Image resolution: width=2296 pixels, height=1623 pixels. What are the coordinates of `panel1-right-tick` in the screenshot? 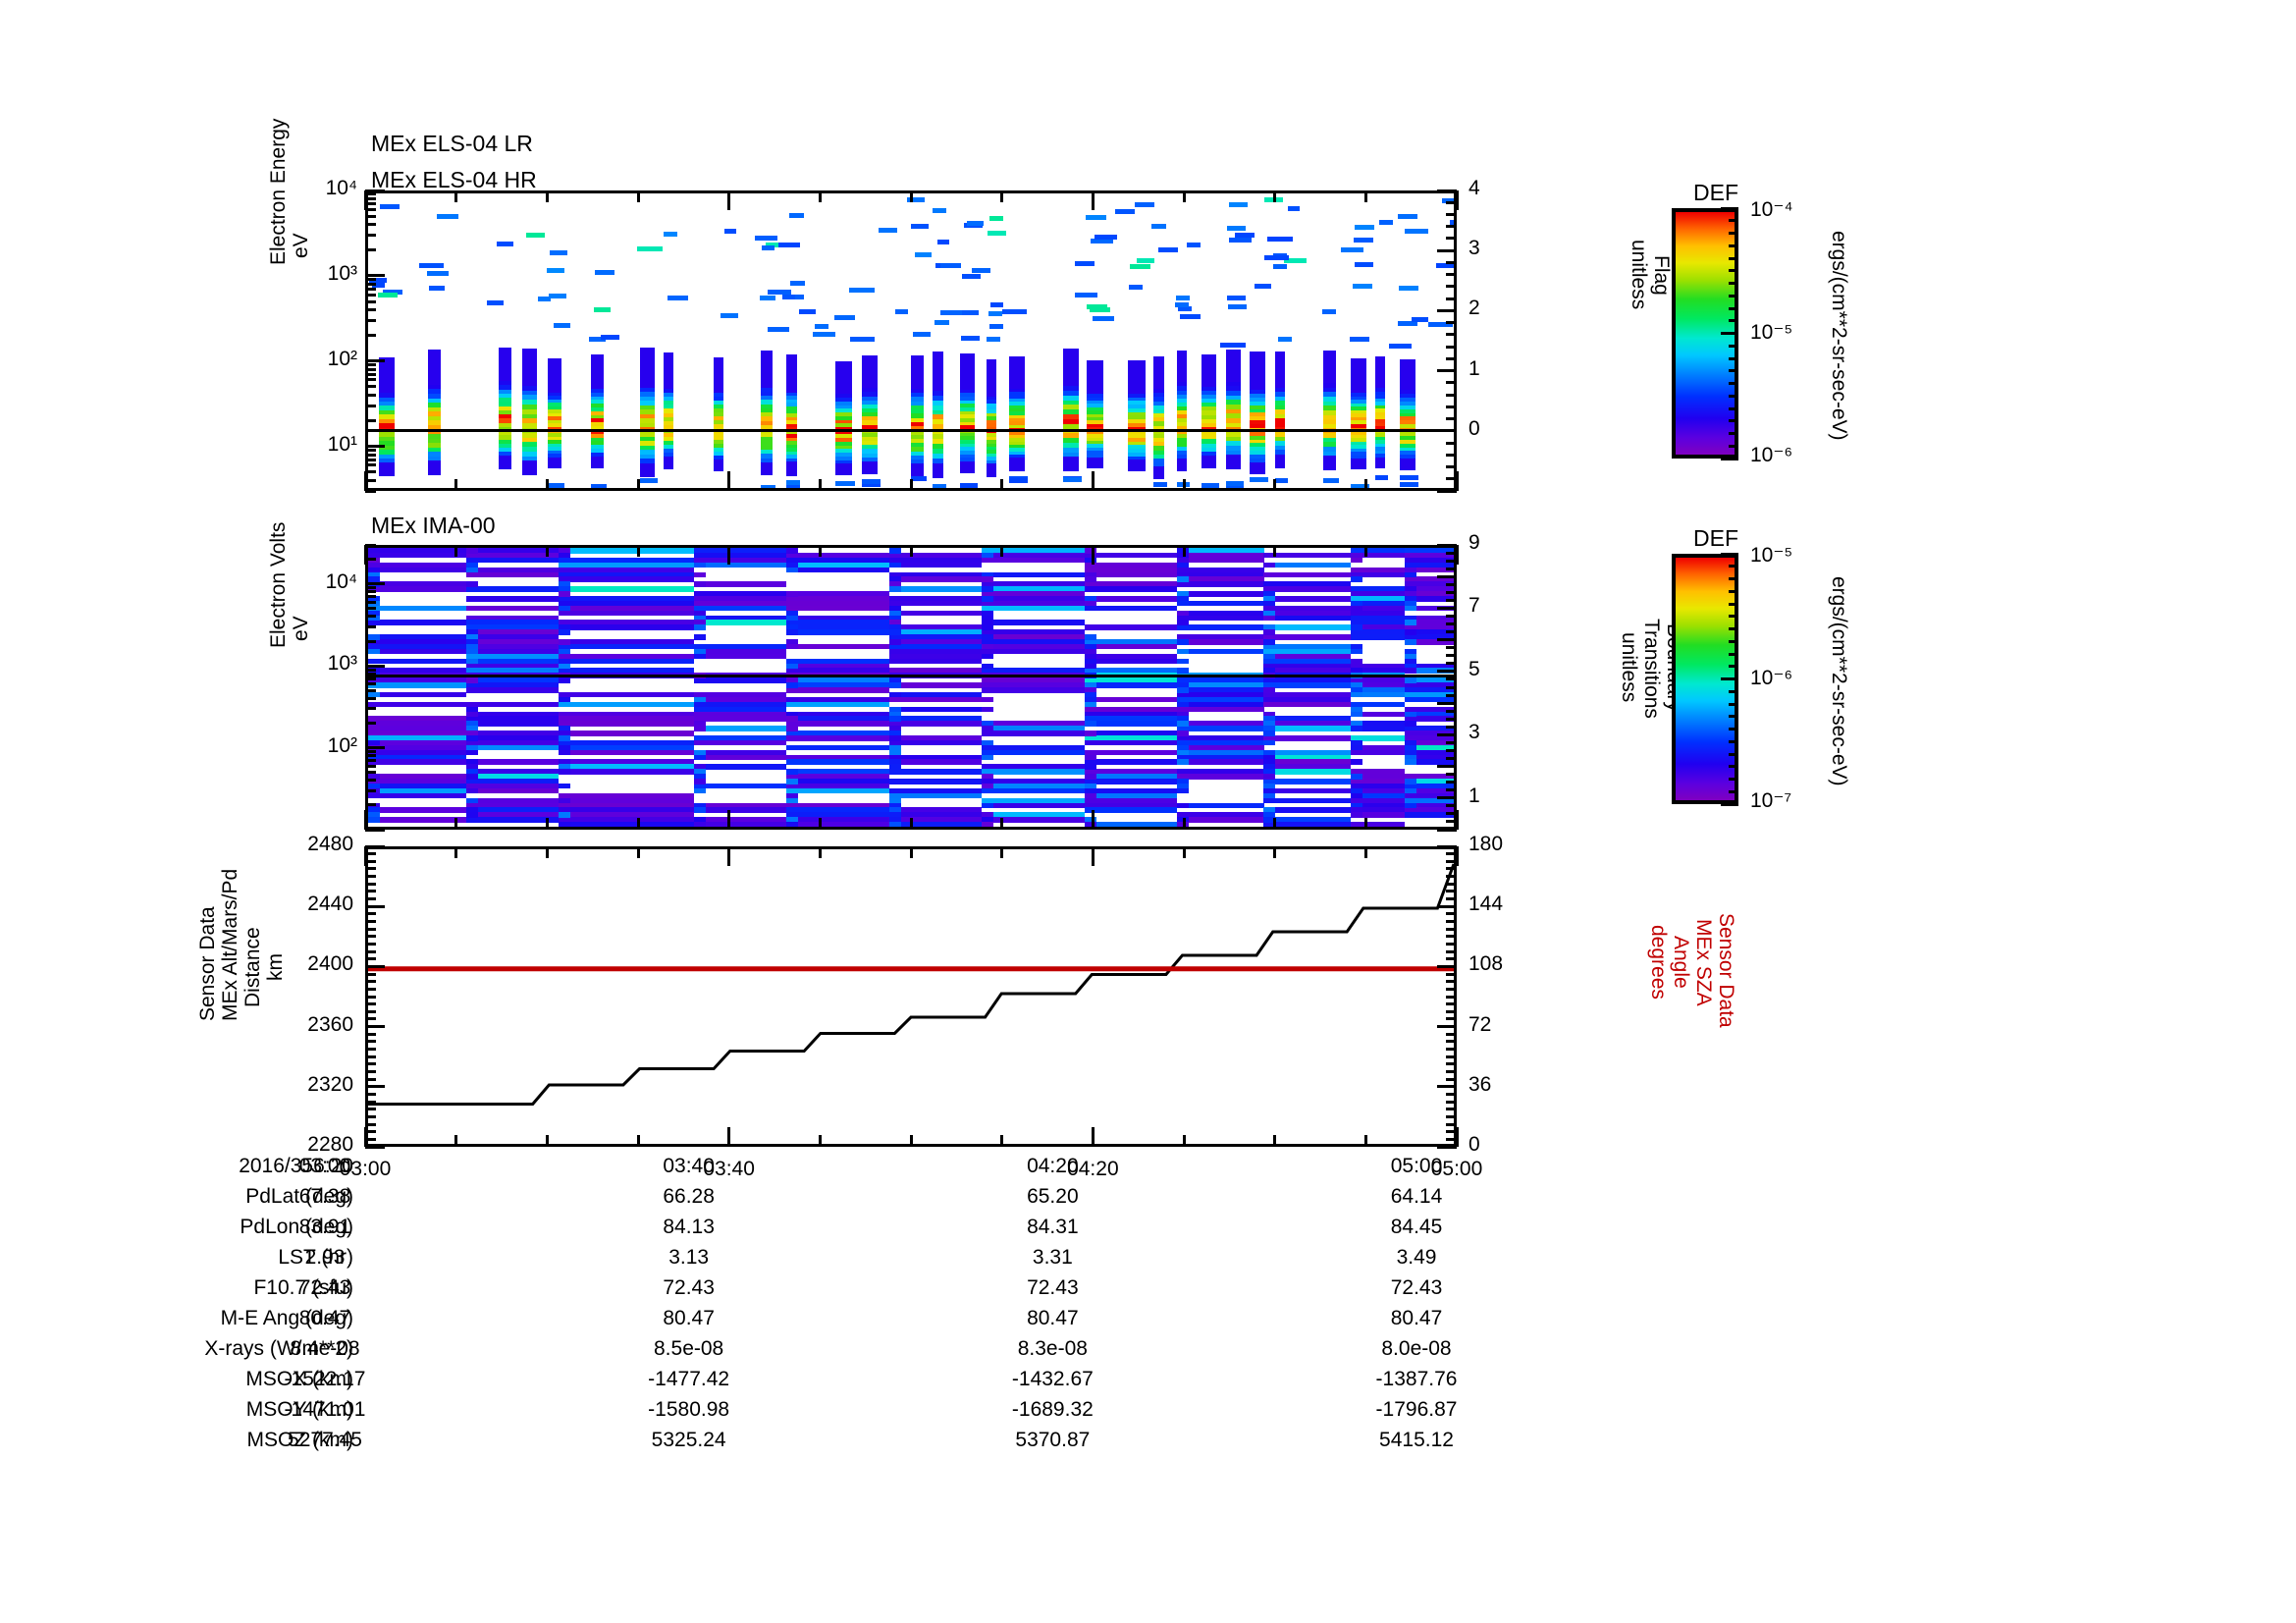 It's located at (1447, 250).